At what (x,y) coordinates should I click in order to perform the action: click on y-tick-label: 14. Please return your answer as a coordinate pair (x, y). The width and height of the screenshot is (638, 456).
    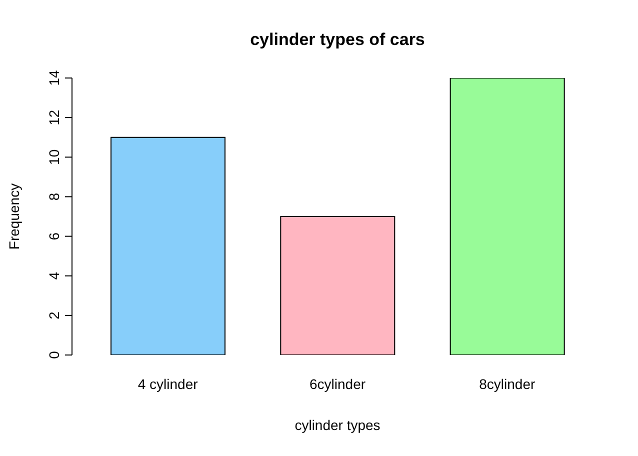
    Looking at the image, I should click on (54, 78).